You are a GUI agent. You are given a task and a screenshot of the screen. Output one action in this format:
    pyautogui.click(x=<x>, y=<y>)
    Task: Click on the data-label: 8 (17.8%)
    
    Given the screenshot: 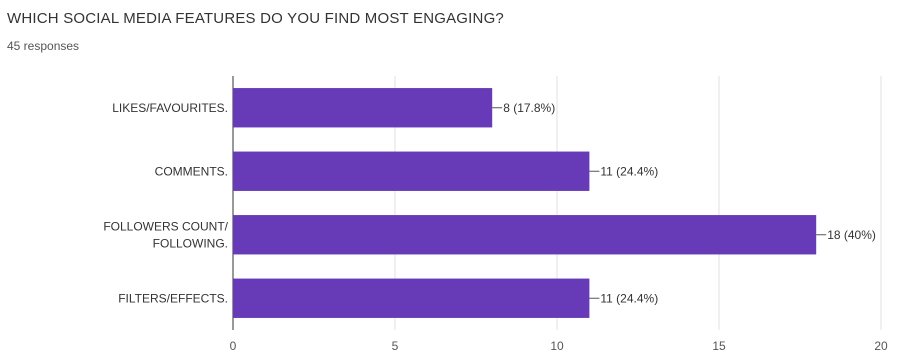 What is the action you would take?
    pyautogui.click(x=529, y=108)
    